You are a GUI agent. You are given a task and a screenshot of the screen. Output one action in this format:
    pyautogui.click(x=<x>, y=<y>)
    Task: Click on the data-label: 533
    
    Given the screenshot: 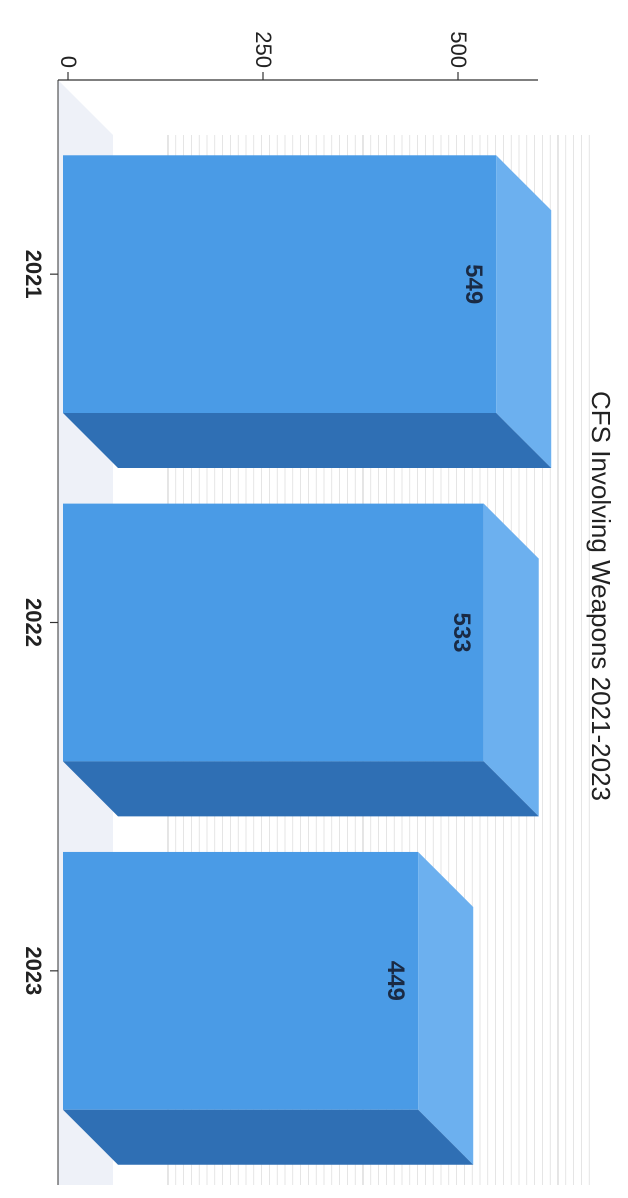 What is the action you would take?
    pyautogui.click(x=461, y=632)
    